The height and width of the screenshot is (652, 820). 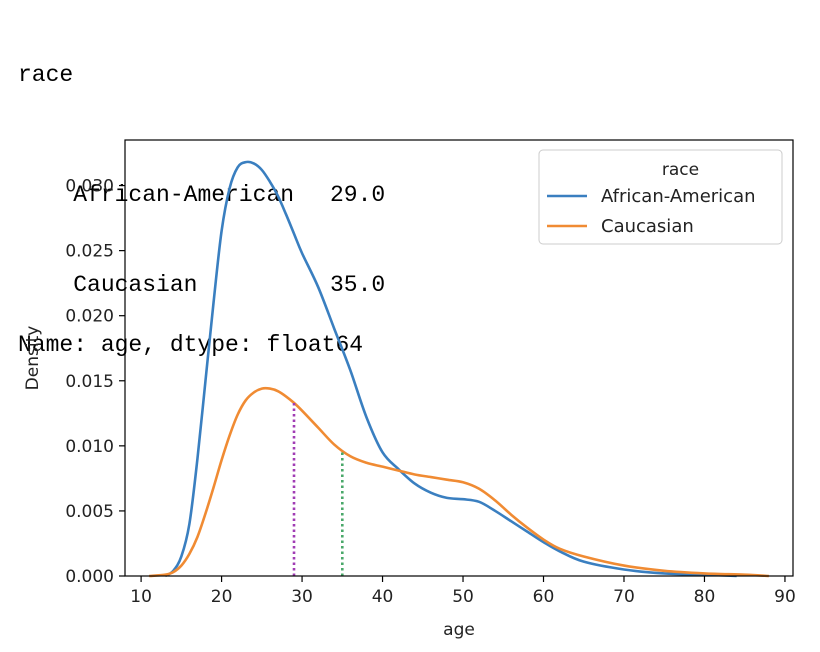 What do you see at coordinates (358, 285) in the screenshot?
I see `console-row-value: 35.0` at bounding box center [358, 285].